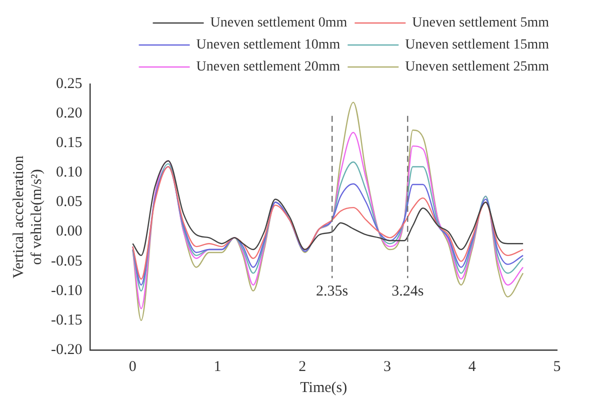 Image resolution: width=595 pixels, height=405 pixels. Describe the element at coordinates (66, 290) in the screenshot. I see `y-tick-label: -0.10` at that location.